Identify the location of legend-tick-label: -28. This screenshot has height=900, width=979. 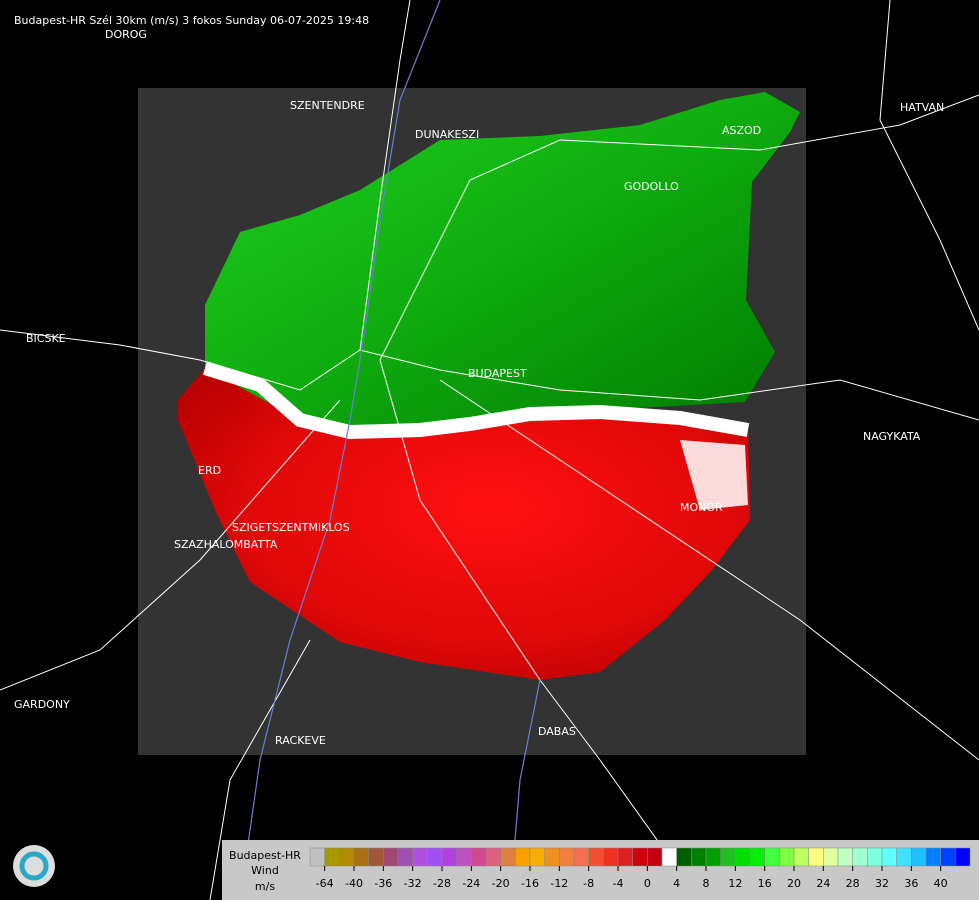
(442, 883).